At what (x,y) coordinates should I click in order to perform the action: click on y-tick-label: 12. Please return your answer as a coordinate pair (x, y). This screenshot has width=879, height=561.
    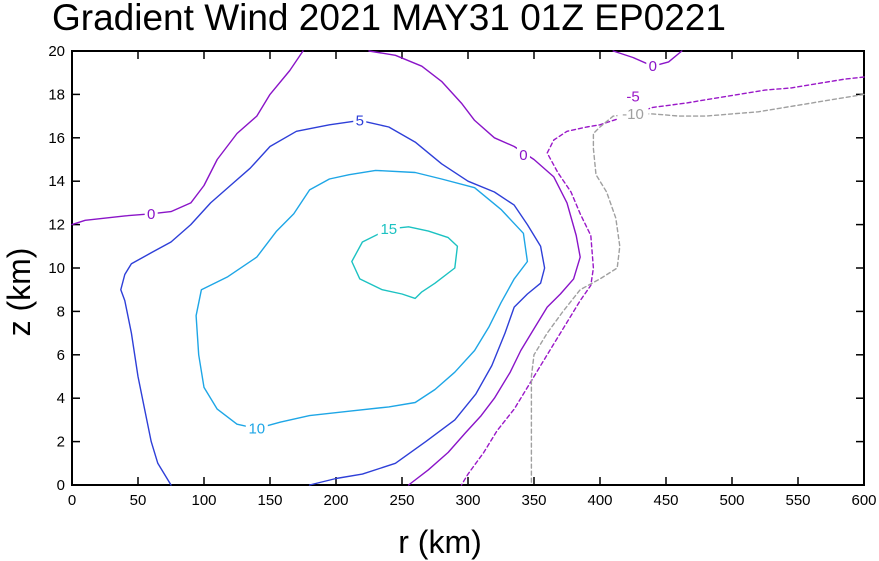
    Looking at the image, I should click on (56, 225).